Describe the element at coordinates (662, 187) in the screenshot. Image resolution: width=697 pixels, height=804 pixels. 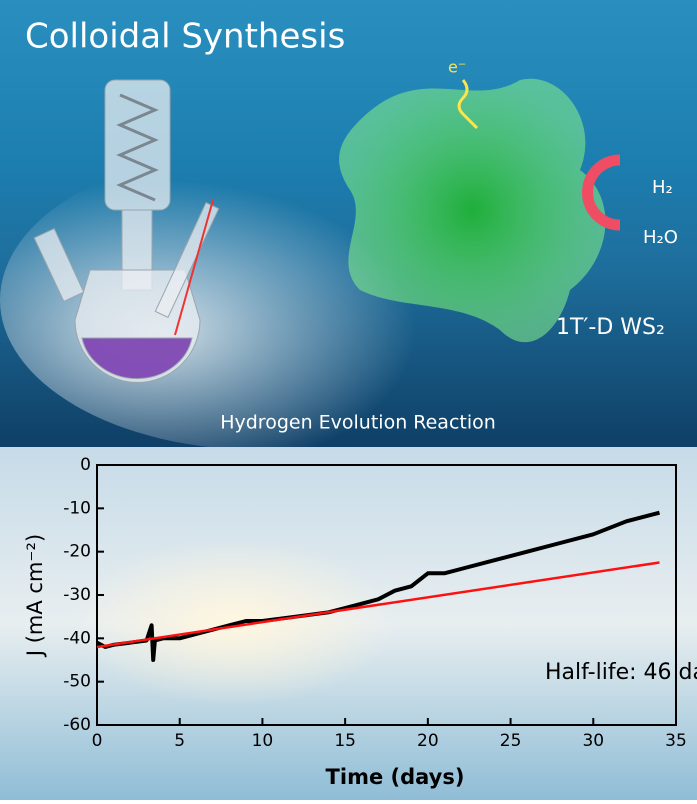
I see `product-label: H₂` at that location.